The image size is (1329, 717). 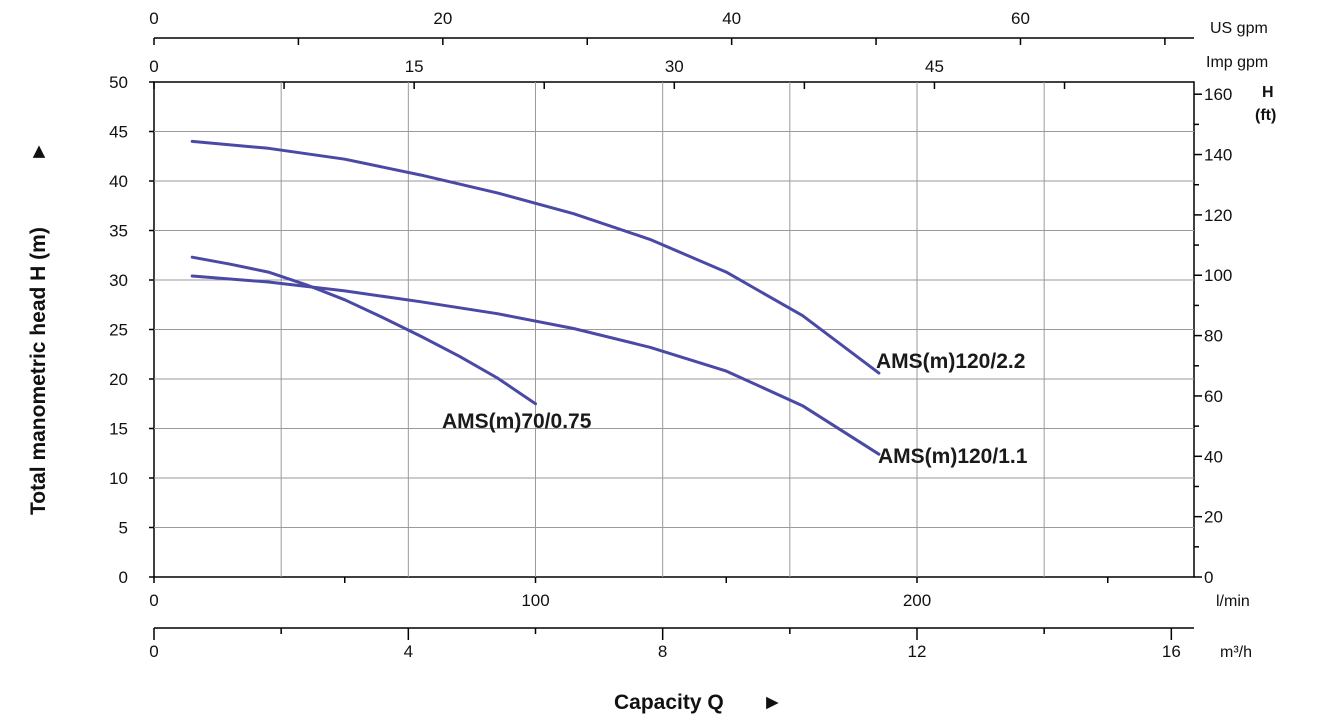 I want to click on imp-gpm-tick-label: 45, so click(x=934, y=66).